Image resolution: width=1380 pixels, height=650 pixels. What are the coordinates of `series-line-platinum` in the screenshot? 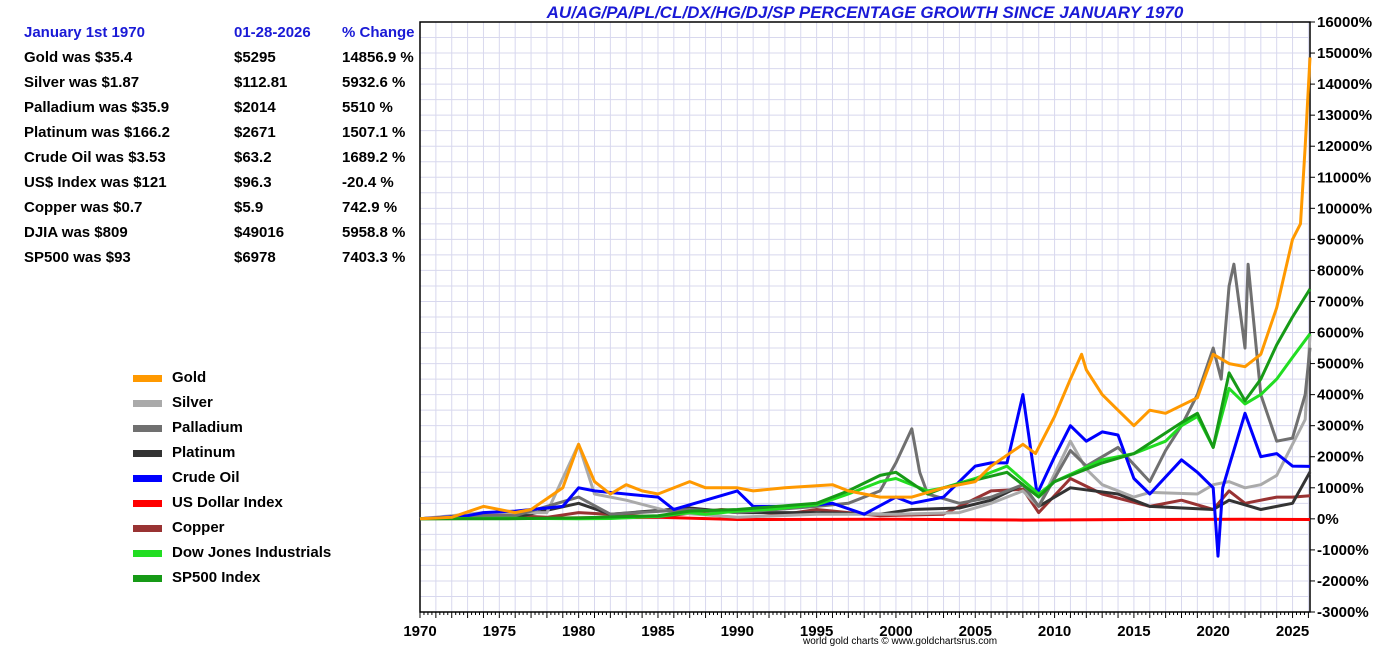 It's located at (865, 496).